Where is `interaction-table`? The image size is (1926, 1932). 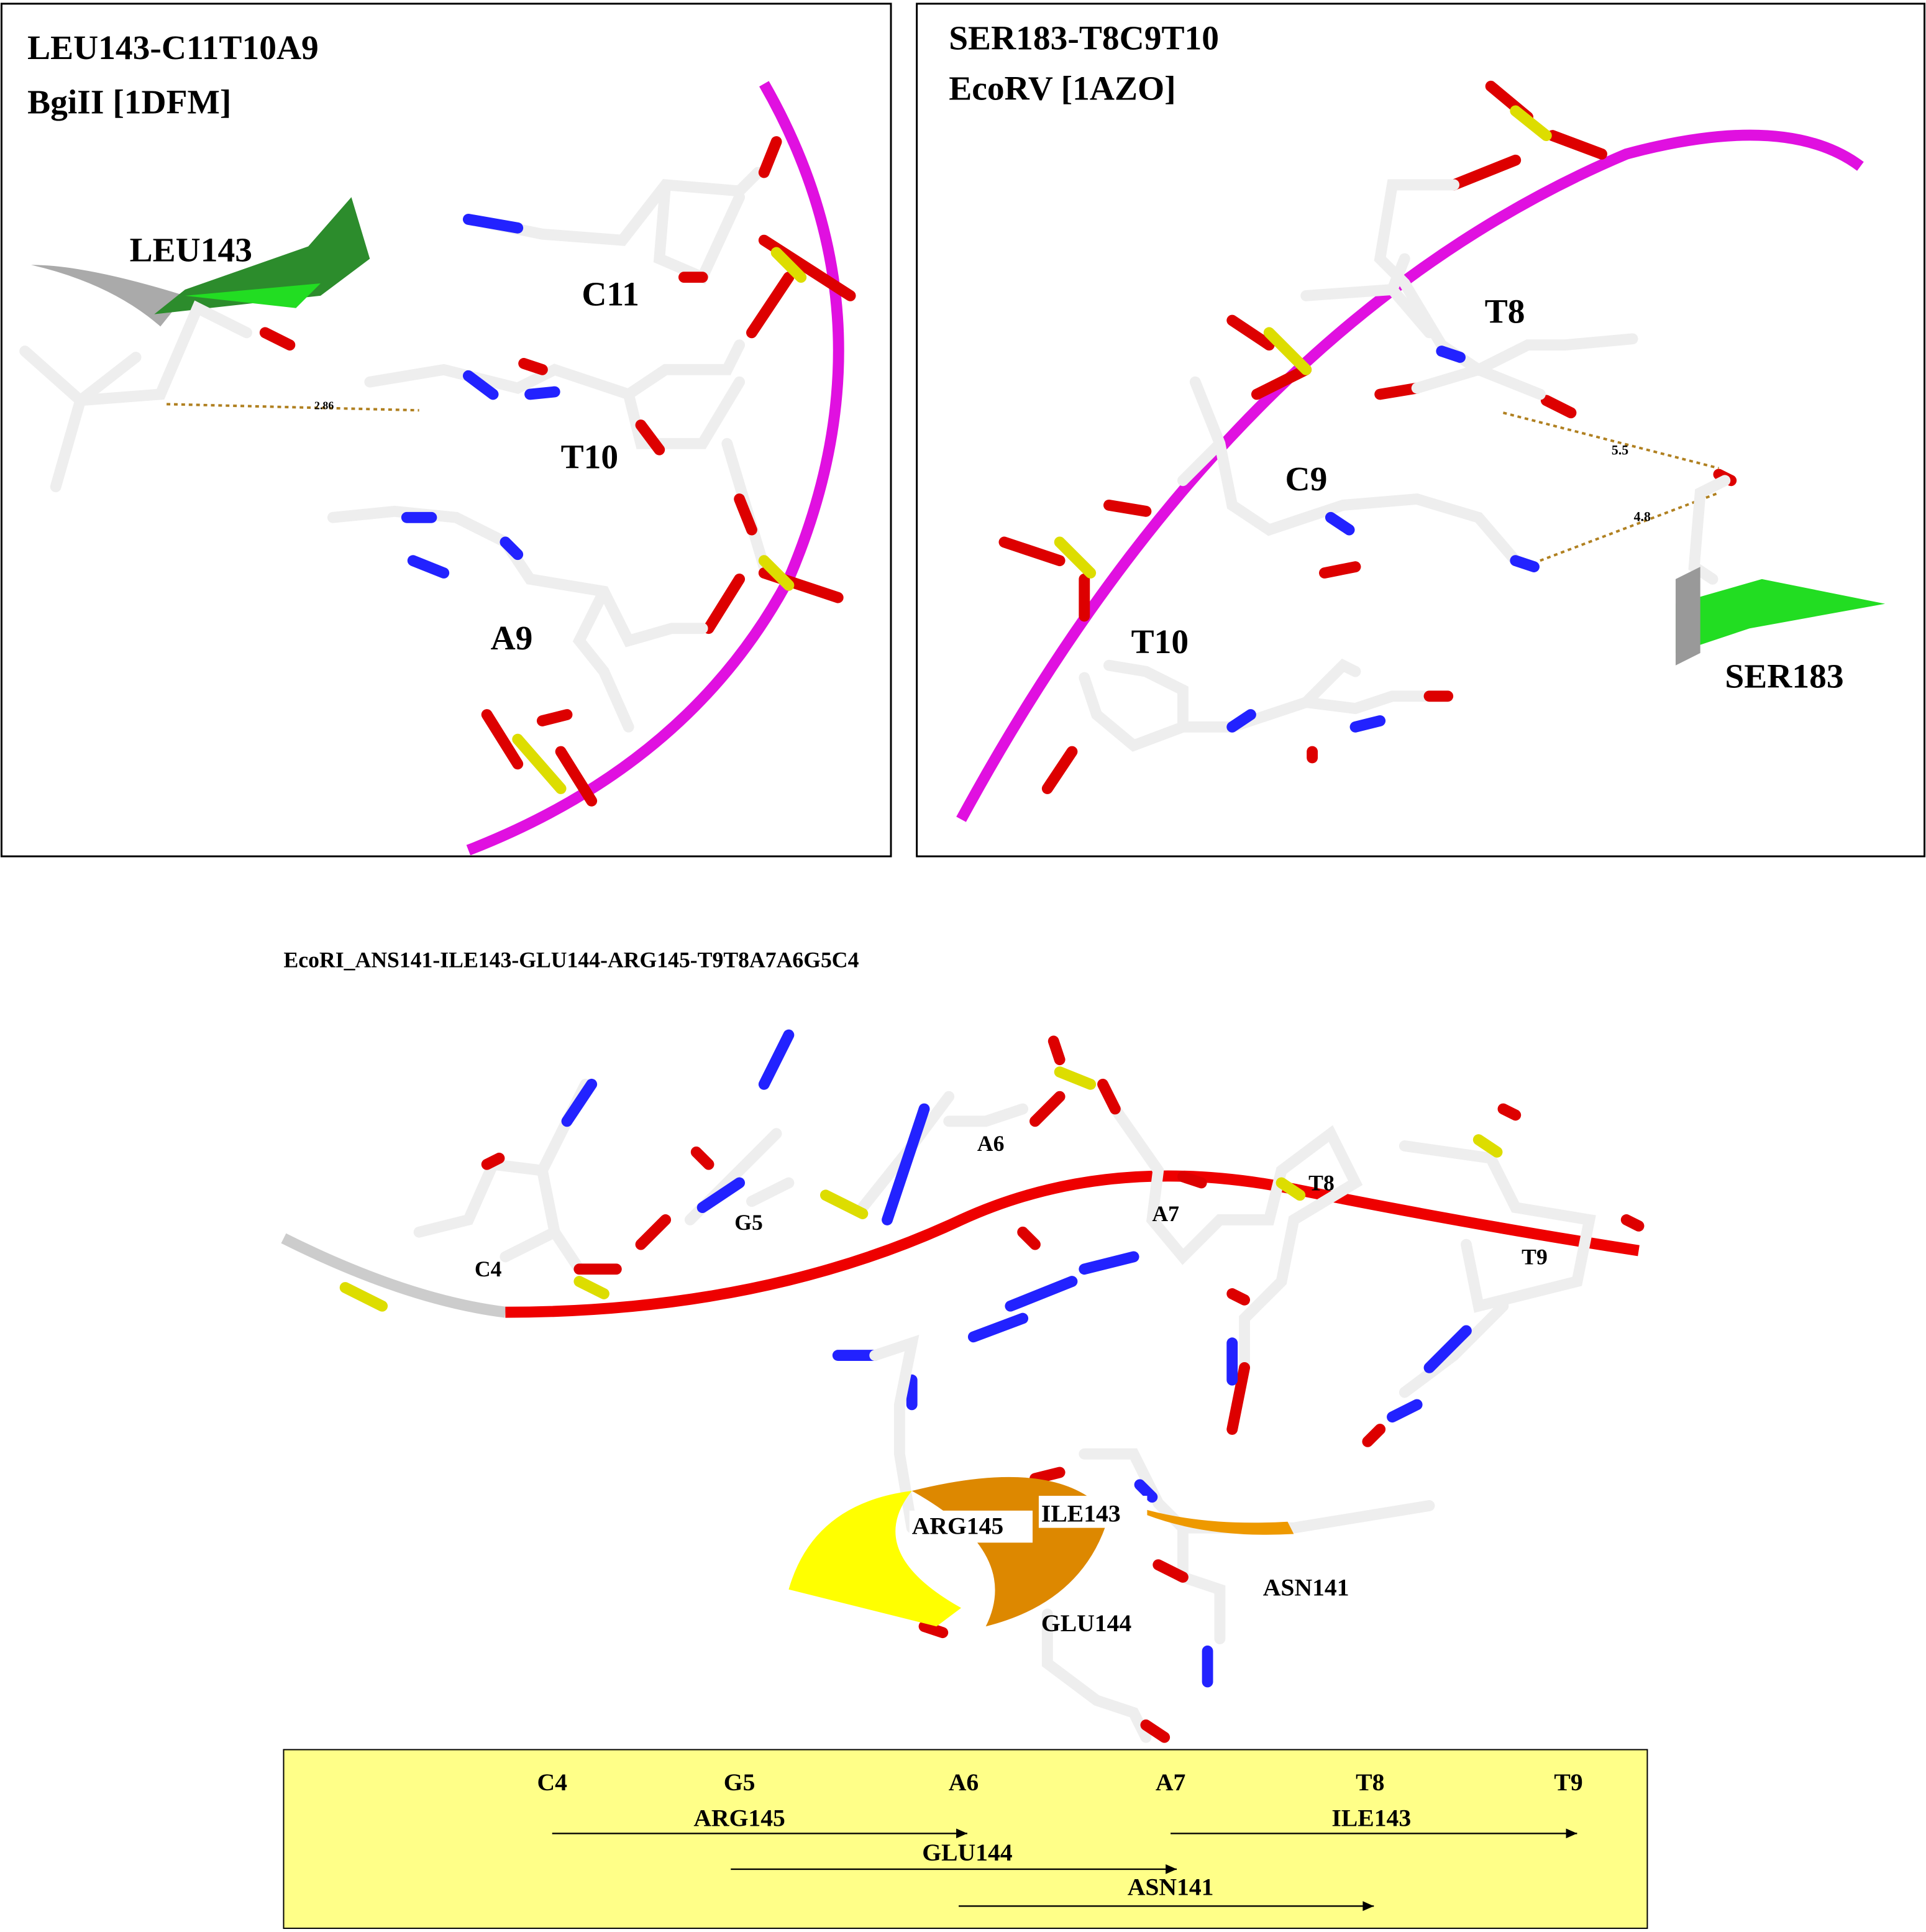 interaction-table is located at coordinates (966, 1839).